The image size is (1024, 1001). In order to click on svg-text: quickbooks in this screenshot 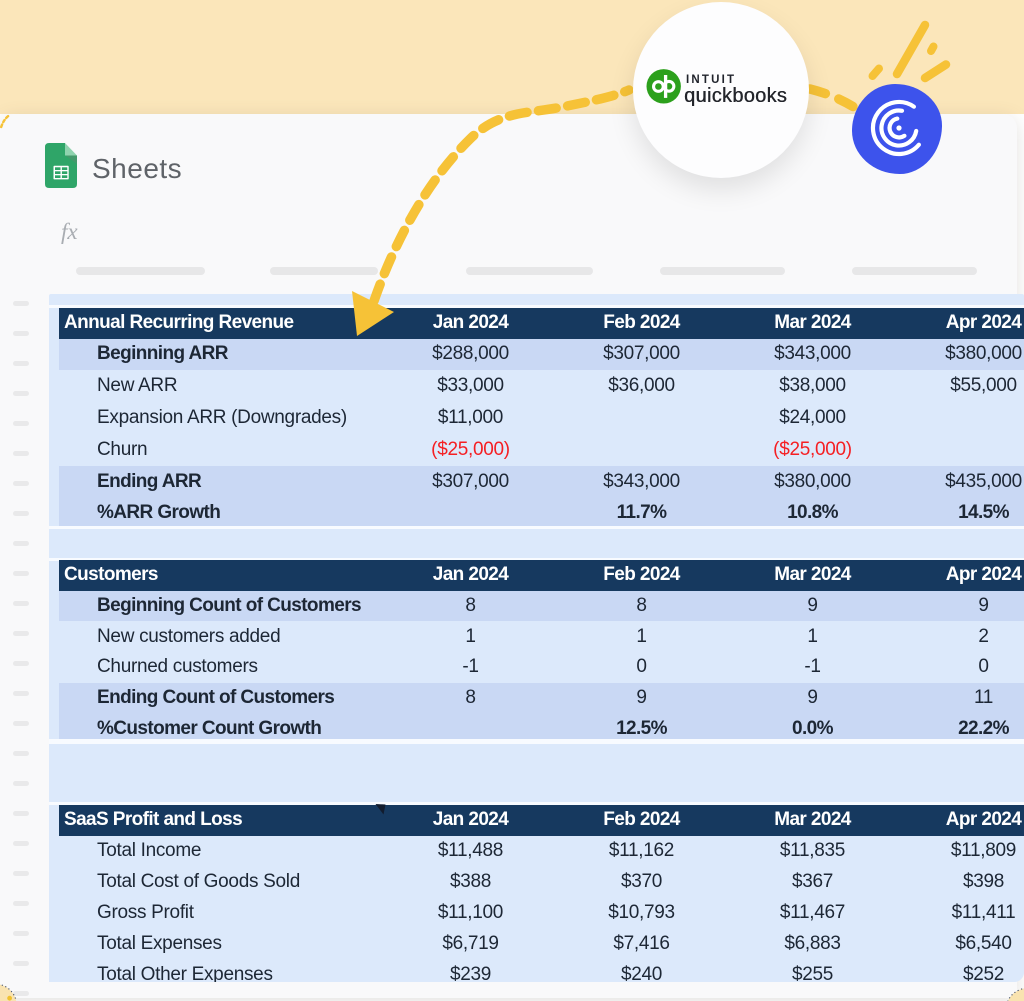, I will do `click(735, 96)`.